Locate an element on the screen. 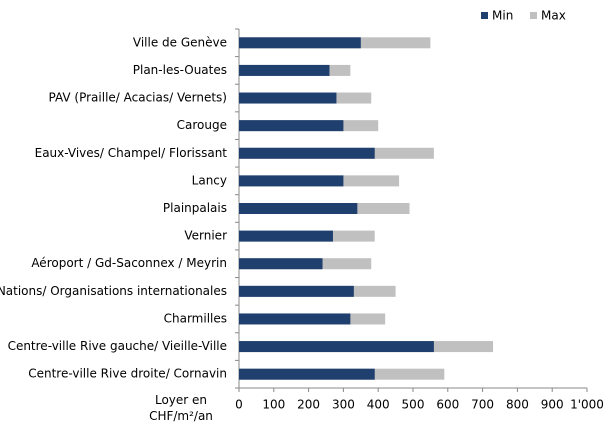 This screenshot has width=614, height=425. y-tick-label: Nations/ Organisations internationales is located at coordinates (113, 291).